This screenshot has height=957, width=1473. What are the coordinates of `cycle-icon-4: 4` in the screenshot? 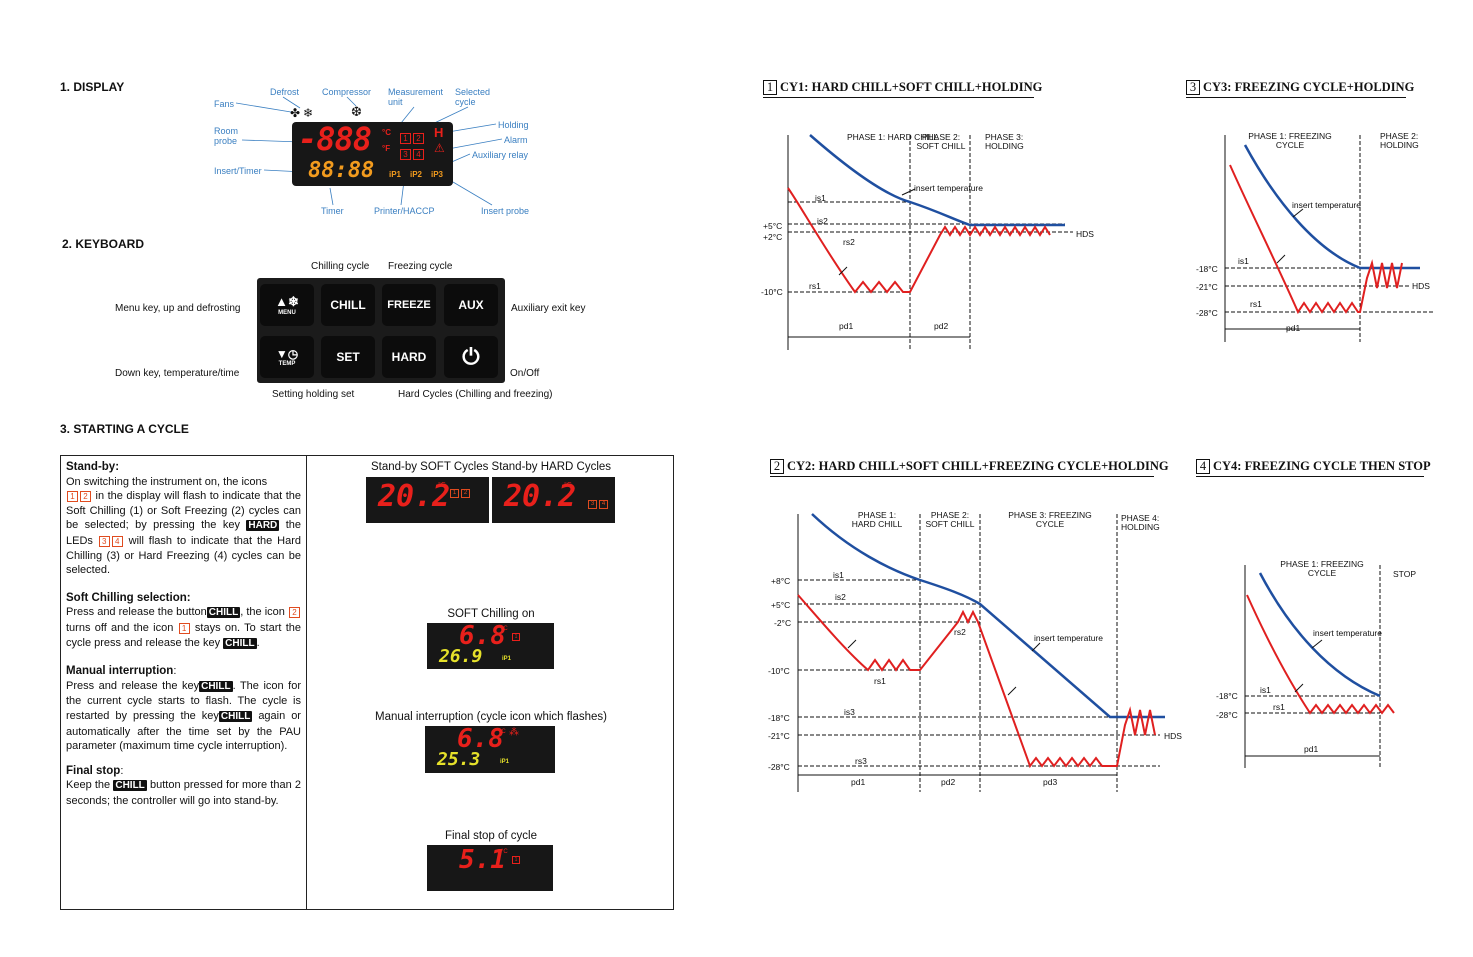 It's located at (418, 154).